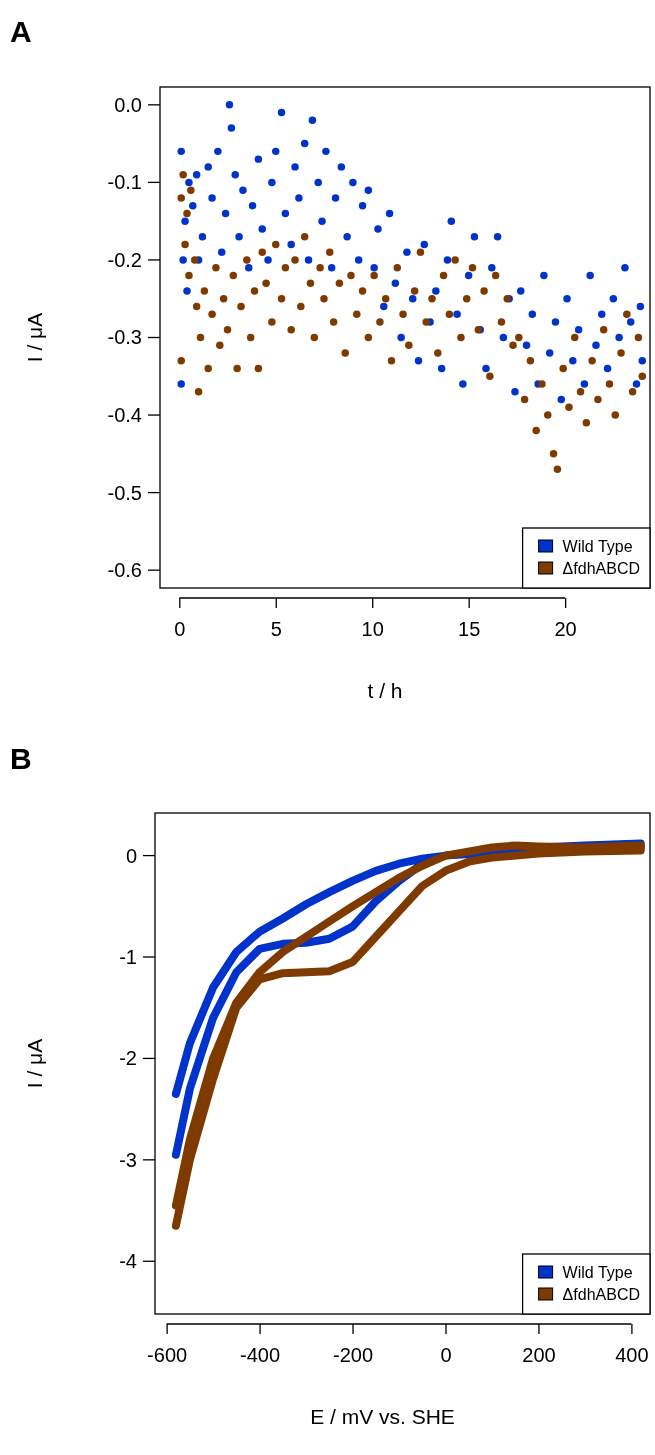 The width and height of the screenshot is (655, 1455). Describe the element at coordinates (128, 956) in the screenshot. I see `y-tick-label: -1` at that location.